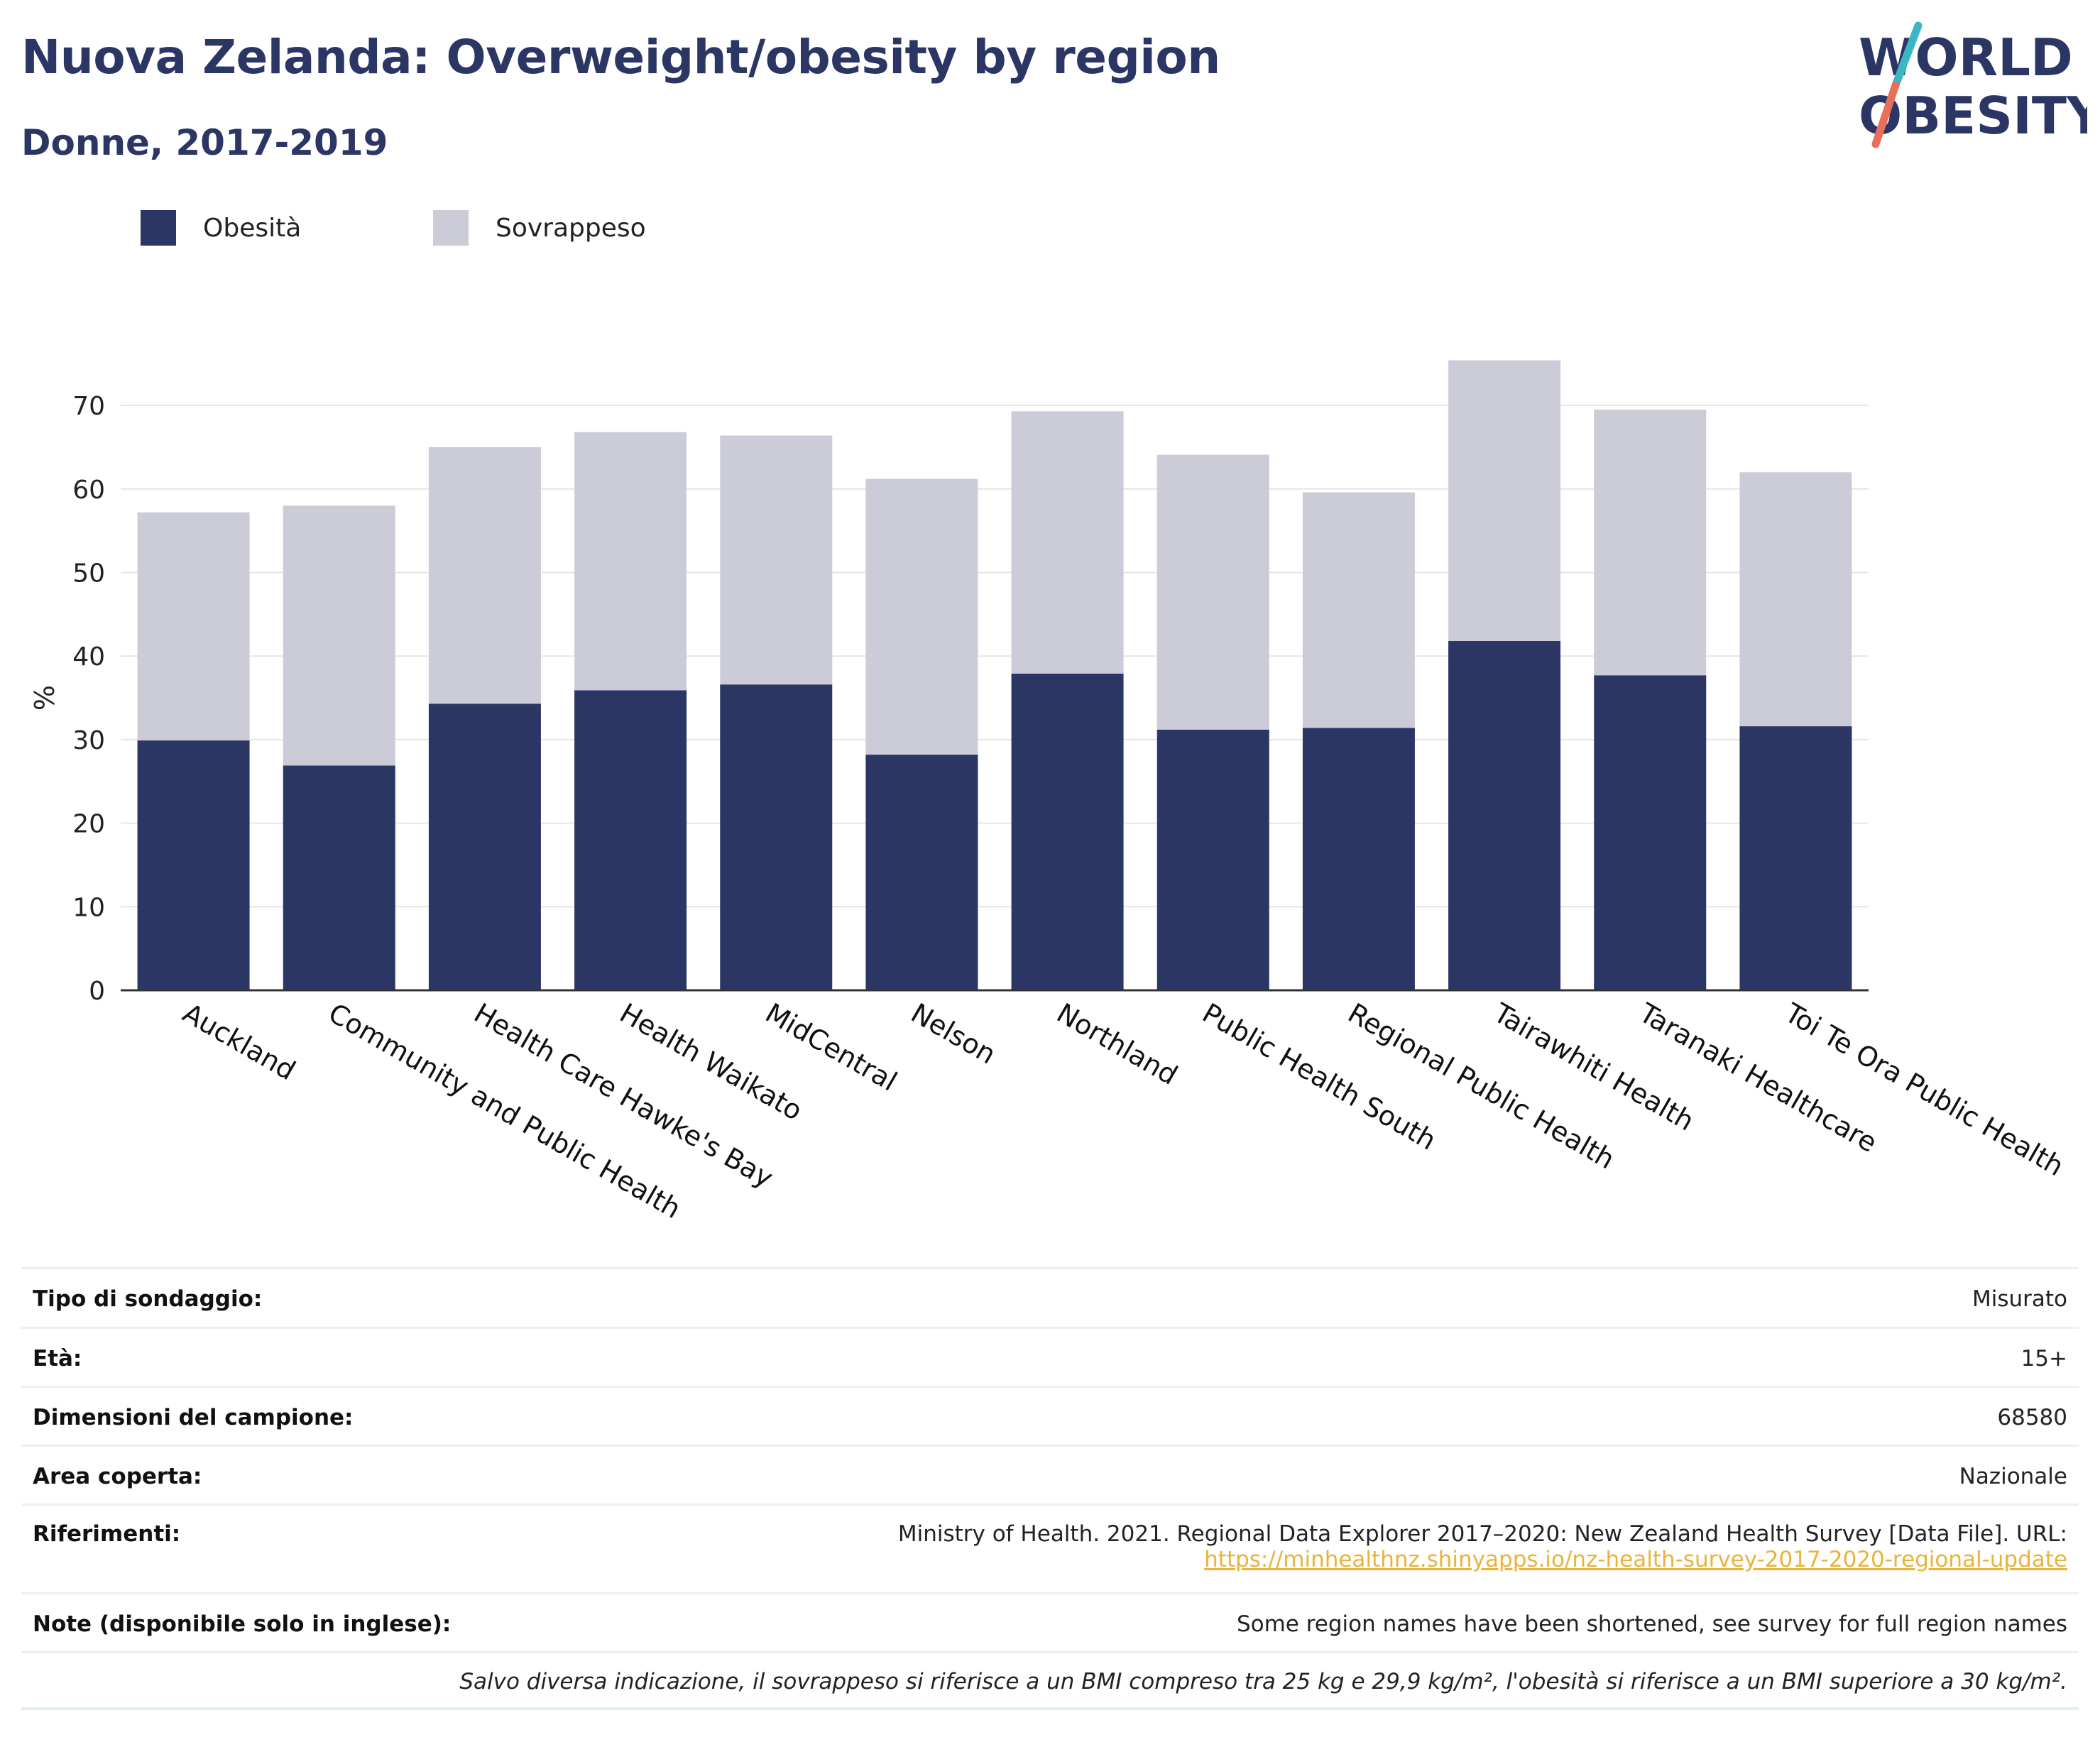 Image resolution: width=2100 pixels, height=1747 pixels. What do you see at coordinates (1050, 1297) in the screenshot?
I see `detail-row-survey-type: Tipo di sondaggio: Misurato` at bounding box center [1050, 1297].